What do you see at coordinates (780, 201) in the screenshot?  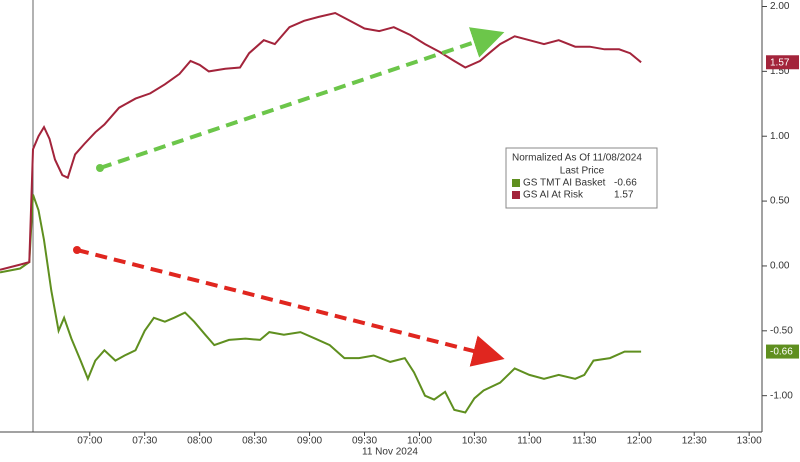 I see `y-tick-label: 0.50` at bounding box center [780, 201].